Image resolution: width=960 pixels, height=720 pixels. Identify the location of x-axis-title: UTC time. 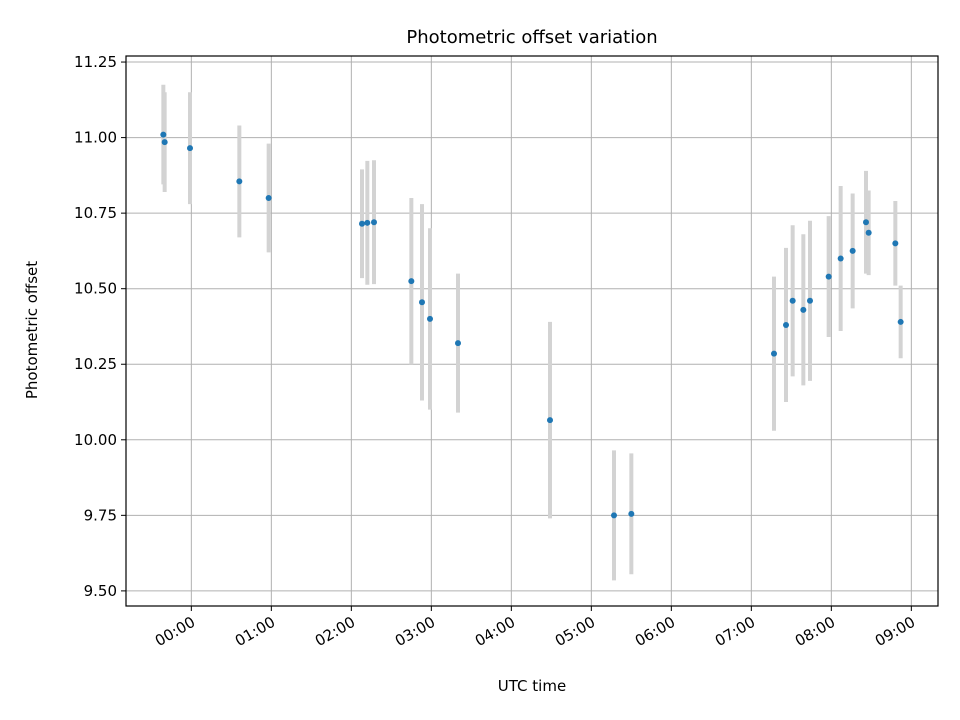
(532, 686).